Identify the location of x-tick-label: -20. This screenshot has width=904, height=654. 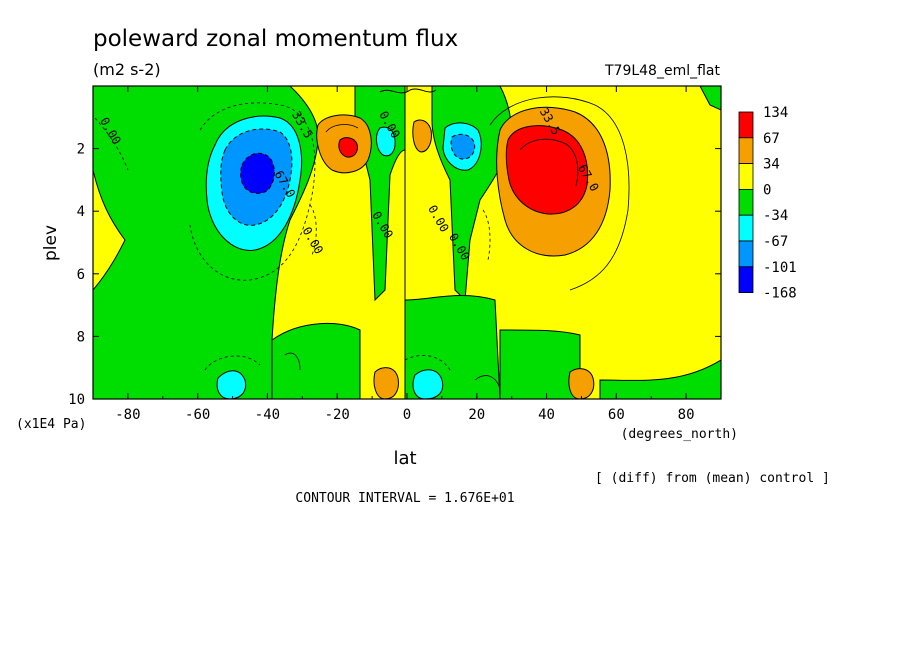
(337, 415).